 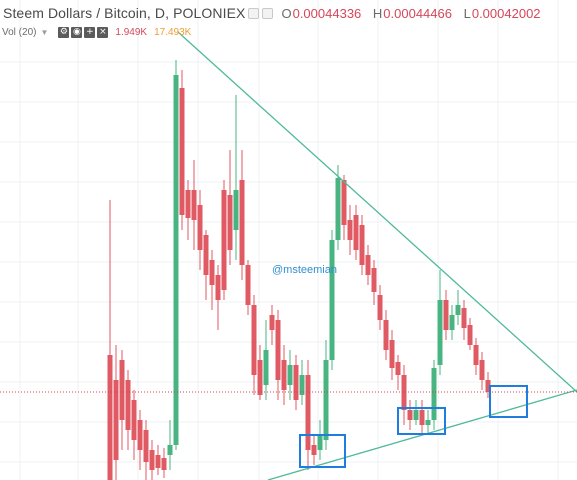 I want to click on chart-settings-icon, so click(x=254, y=13).